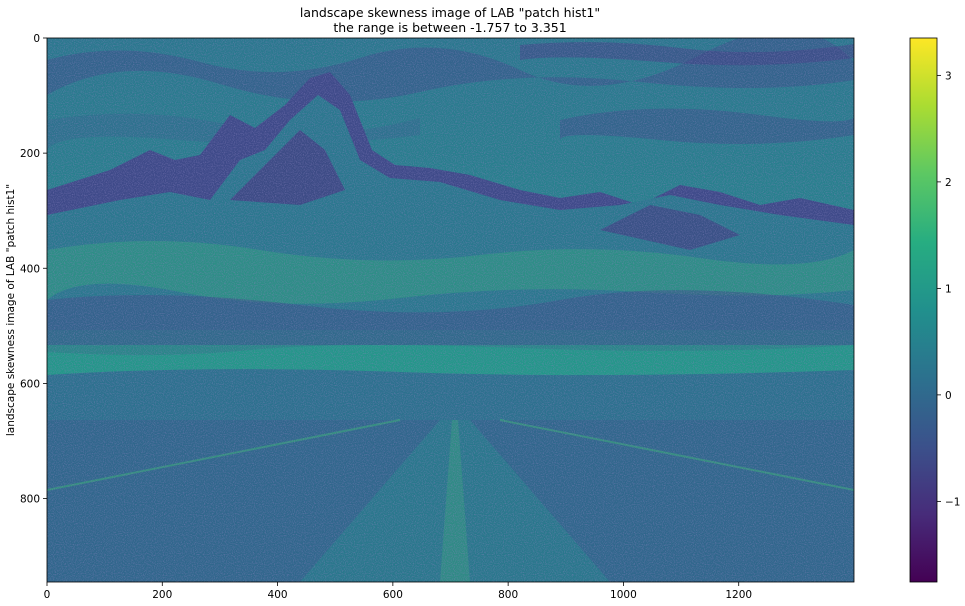  What do you see at coordinates (162, 595) in the screenshot?
I see `x-tick-label: 200` at bounding box center [162, 595].